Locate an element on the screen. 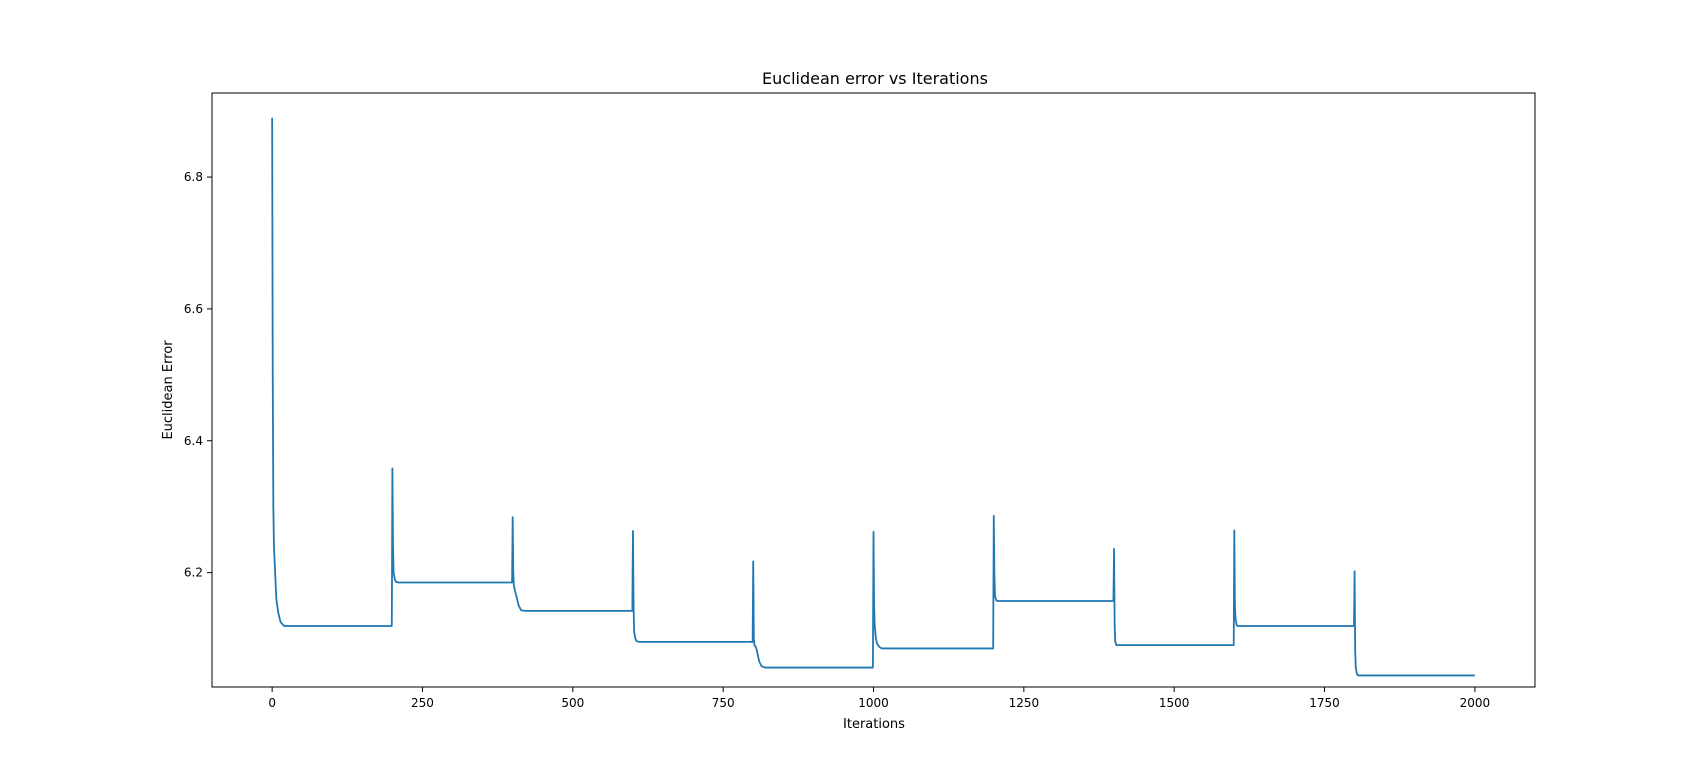 Image resolution: width=1698 pixels, height=769 pixels. y-axis-label: Euclidean Error is located at coordinates (168, 390).